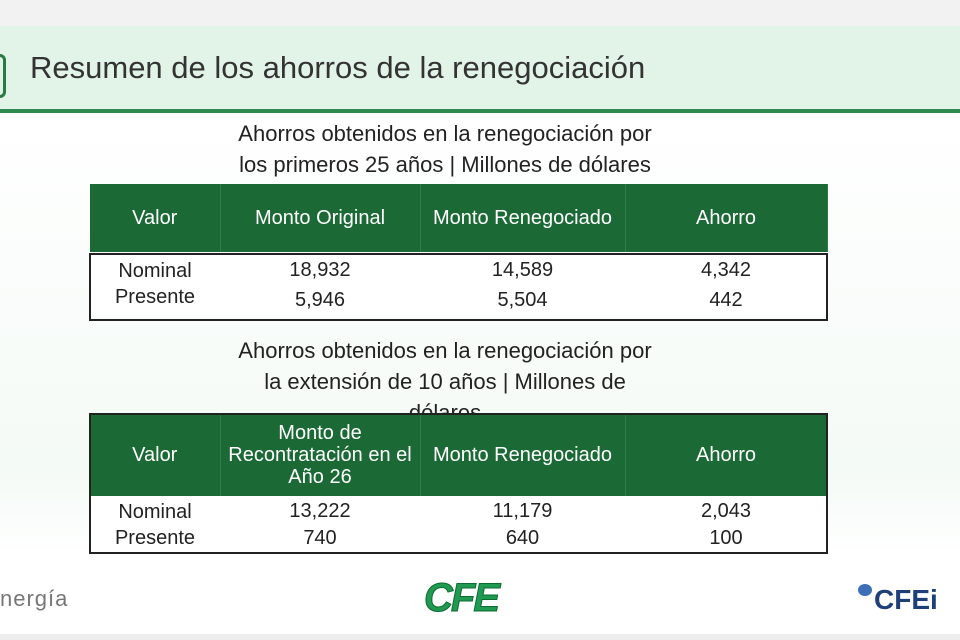 The image size is (960, 640). Describe the element at coordinates (458, 538) in the screenshot. I see `table-row: Presente 740 640 100` at that location.